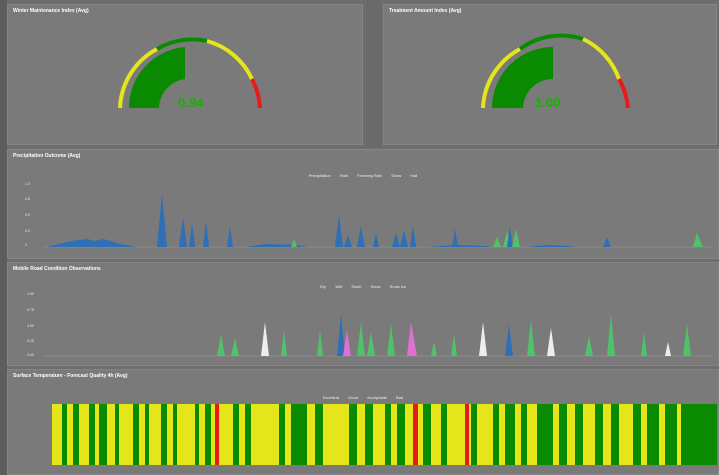 The height and width of the screenshot is (475, 719). Describe the element at coordinates (27, 199) in the screenshot. I see `y-tick: 0.8` at that location.